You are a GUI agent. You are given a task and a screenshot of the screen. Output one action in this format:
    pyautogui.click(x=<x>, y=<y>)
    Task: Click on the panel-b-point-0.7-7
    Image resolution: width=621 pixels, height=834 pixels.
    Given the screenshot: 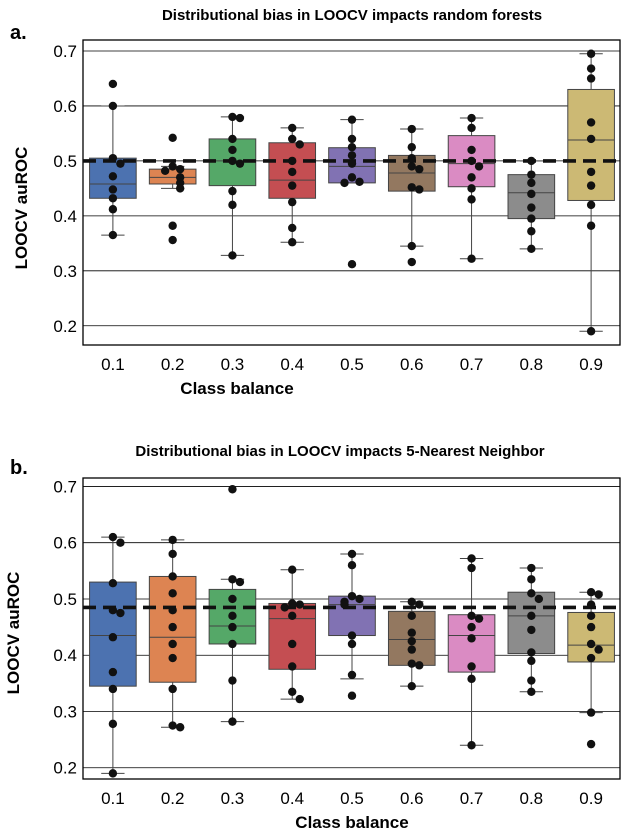 What is the action you would take?
    pyautogui.click(x=471, y=679)
    